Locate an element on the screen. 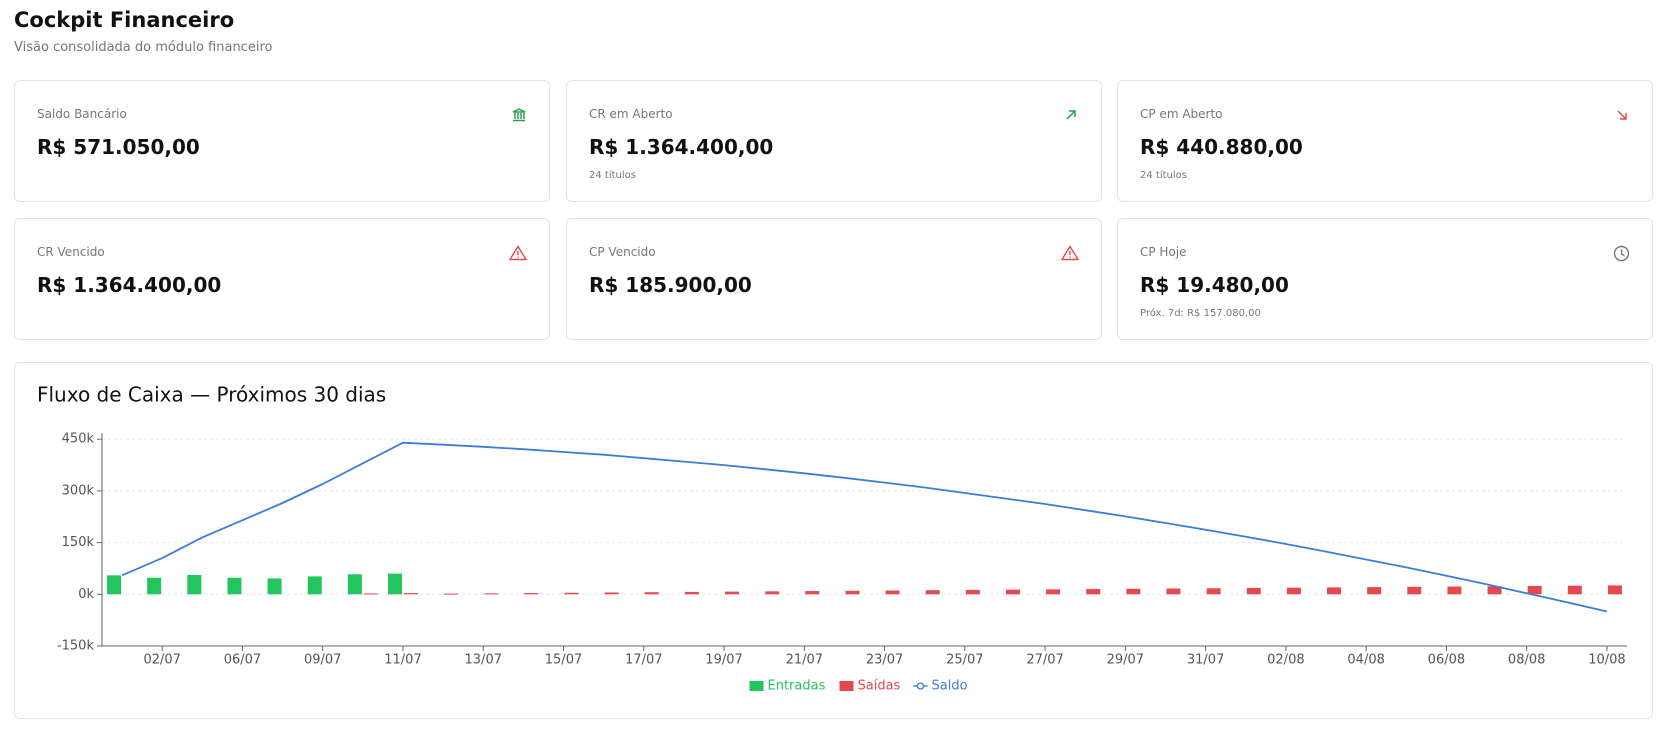  legend-label: Saldo is located at coordinates (950, 686).